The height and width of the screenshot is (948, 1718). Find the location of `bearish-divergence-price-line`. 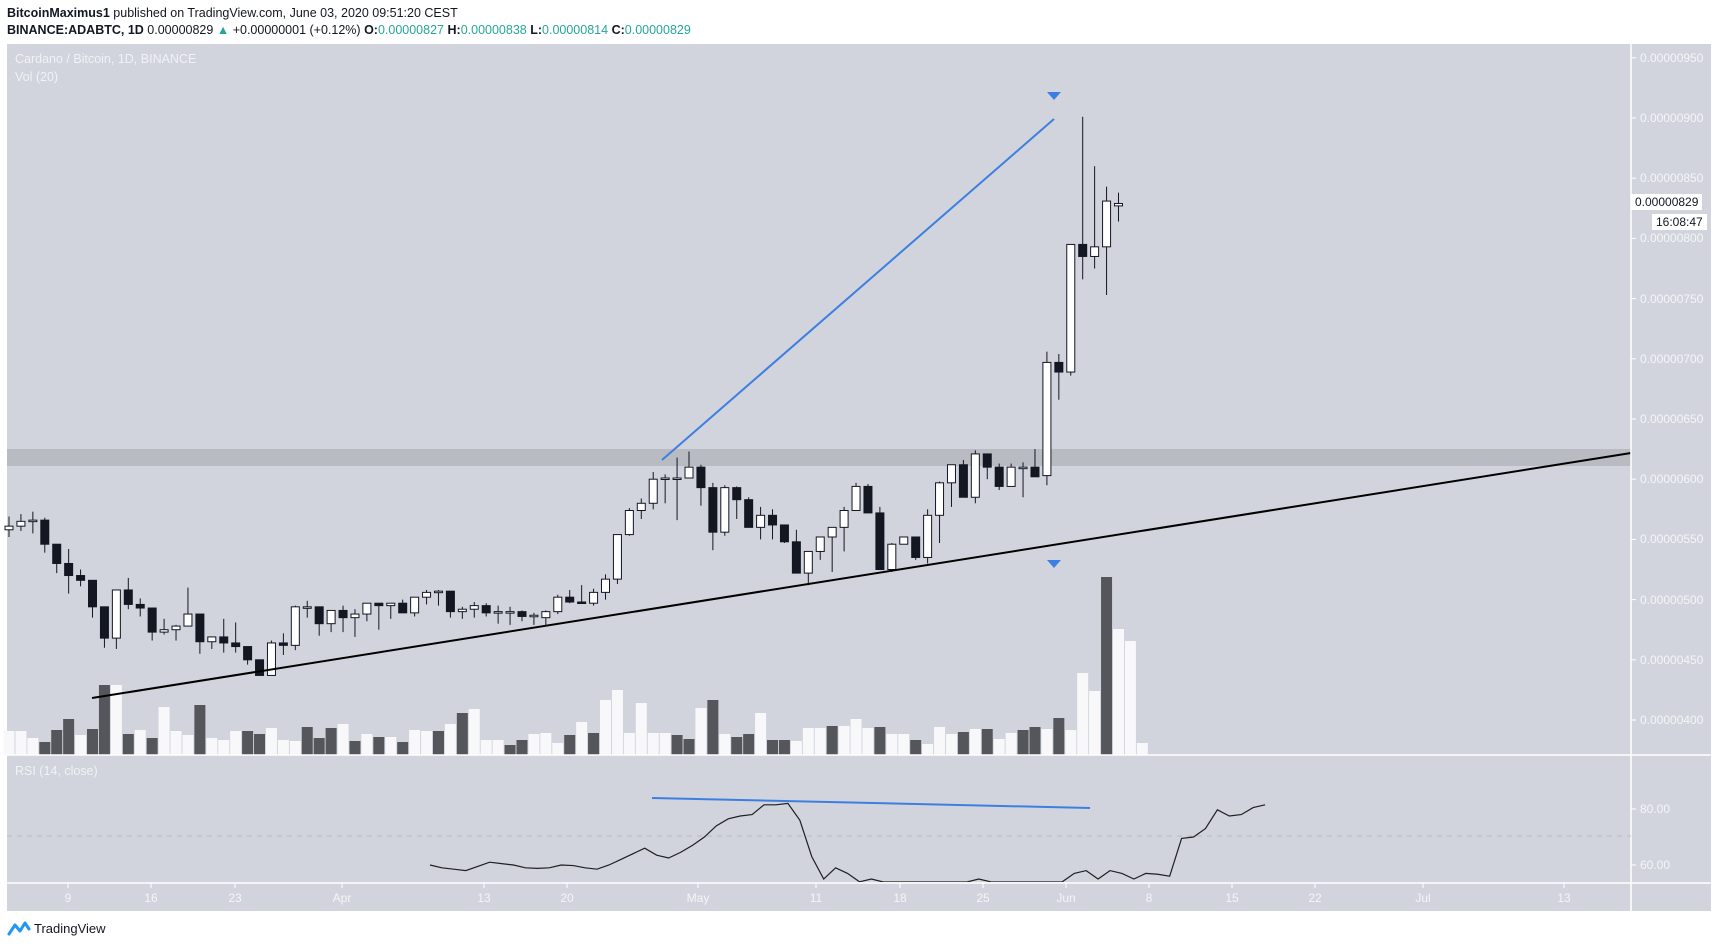

bearish-divergence-price-line is located at coordinates (858, 289).